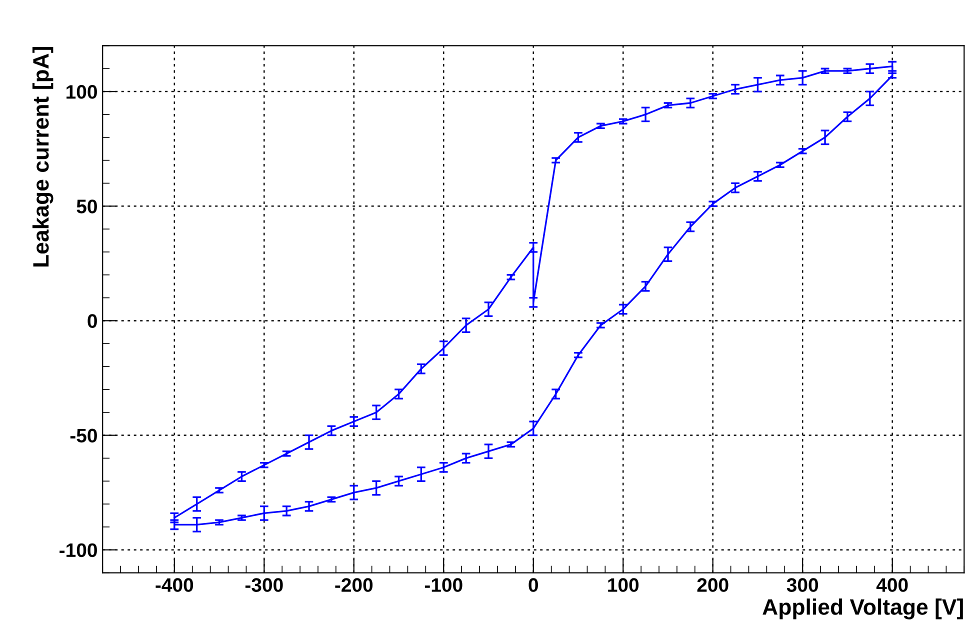 The width and height of the screenshot is (968, 635). What do you see at coordinates (354, 585) in the screenshot?
I see `x-tick-label: -200` at bounding box center [354, 585].